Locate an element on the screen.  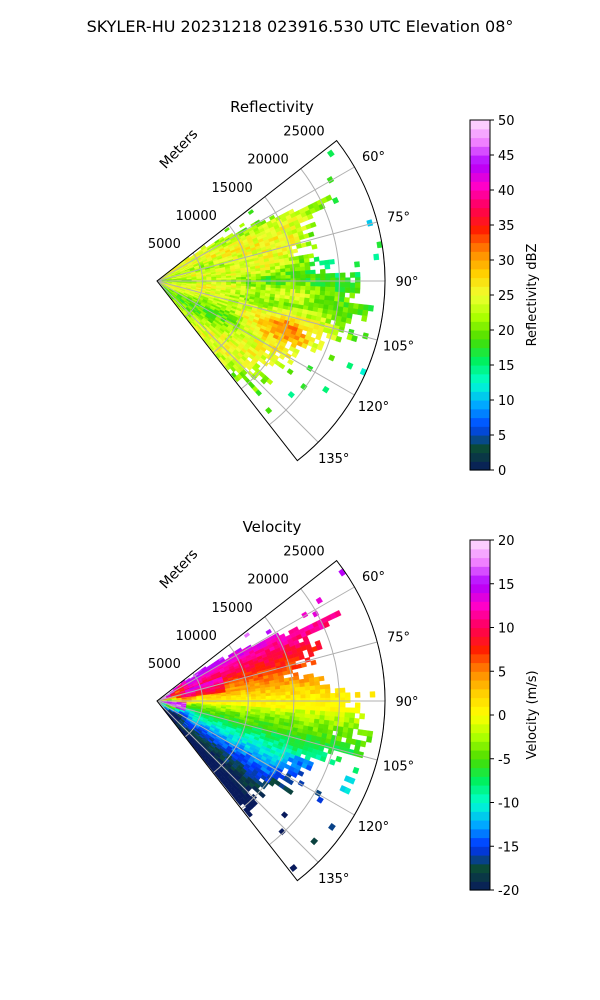
colorbar-tick-label: 20 is located at coordinates (506, 331).